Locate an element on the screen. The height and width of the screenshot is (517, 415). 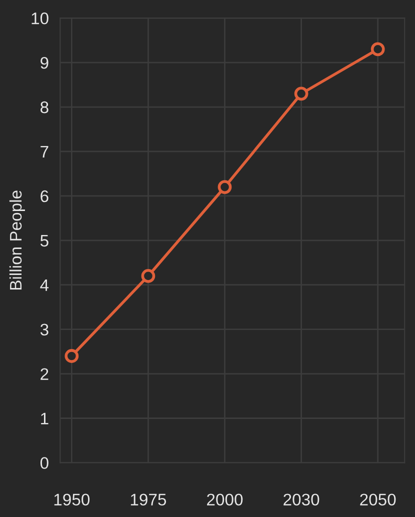
x-tick-label: 1975 is located at coordinates (148, 500).